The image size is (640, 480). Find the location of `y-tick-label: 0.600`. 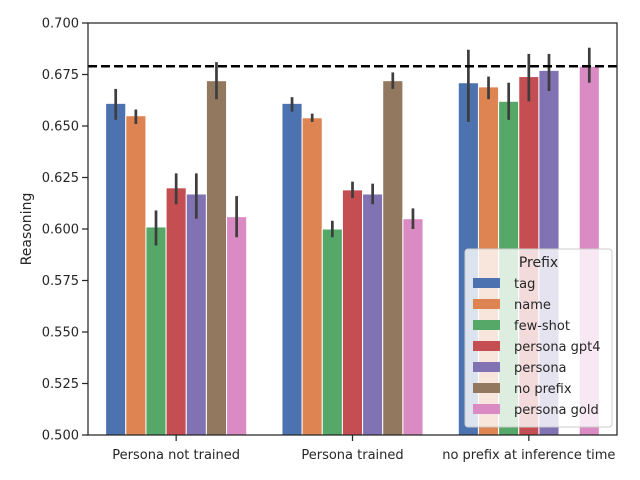

y-tick-label: 0.600 is located at coordinates (60, 230).